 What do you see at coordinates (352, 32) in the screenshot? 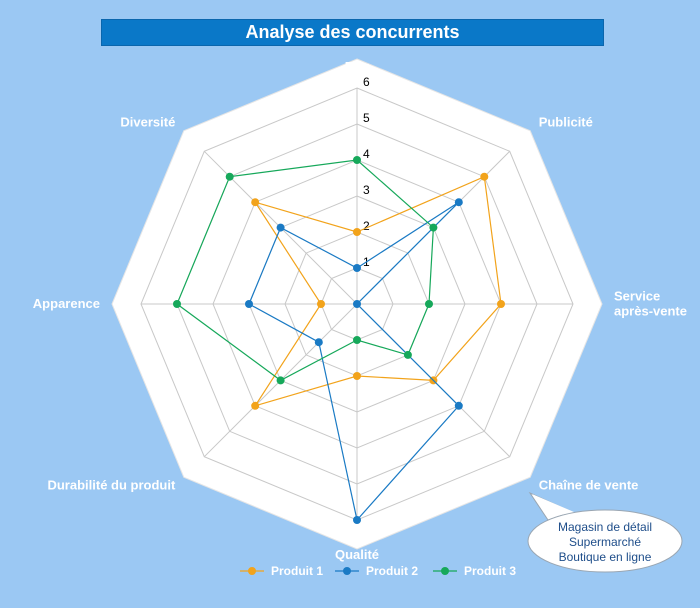
I see `chart-title: Analyse des concurrents` at bounding box center [352, 32].